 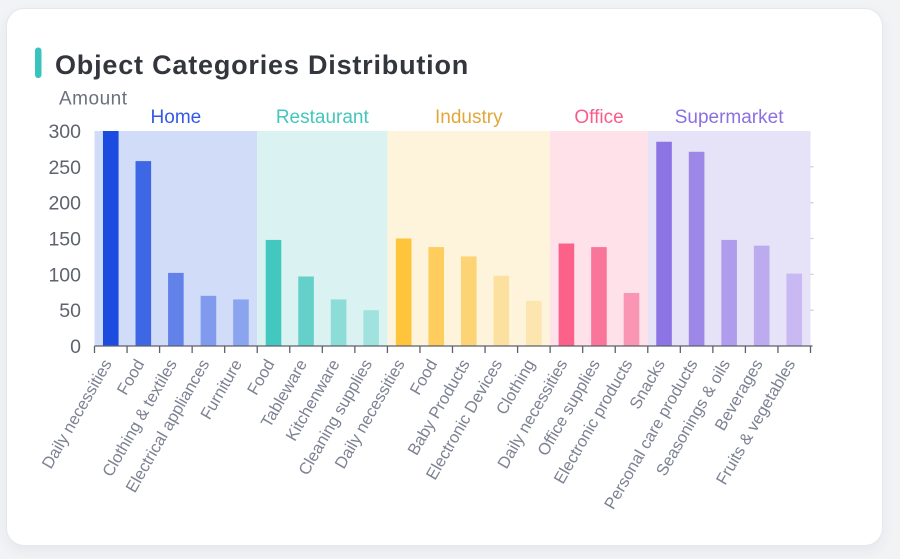 I want to click on svg-text: Object Categories Distribution, so click(x=262, y=65).